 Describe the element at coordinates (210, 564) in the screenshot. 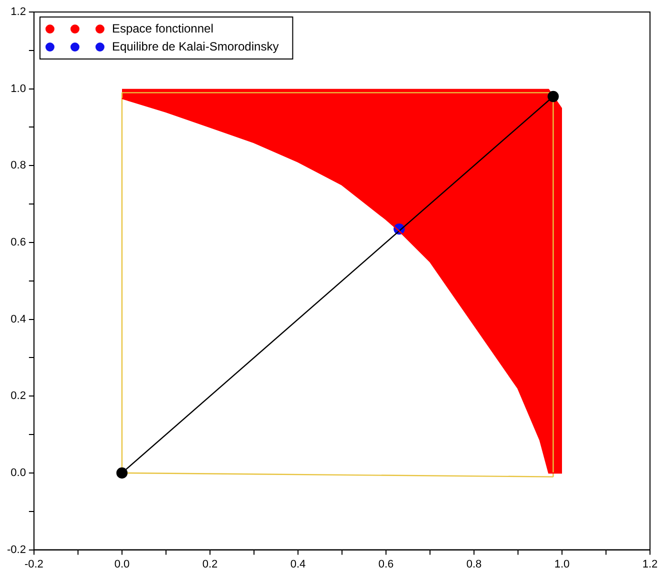

I see `x-tick-label: 0.2` at that location.